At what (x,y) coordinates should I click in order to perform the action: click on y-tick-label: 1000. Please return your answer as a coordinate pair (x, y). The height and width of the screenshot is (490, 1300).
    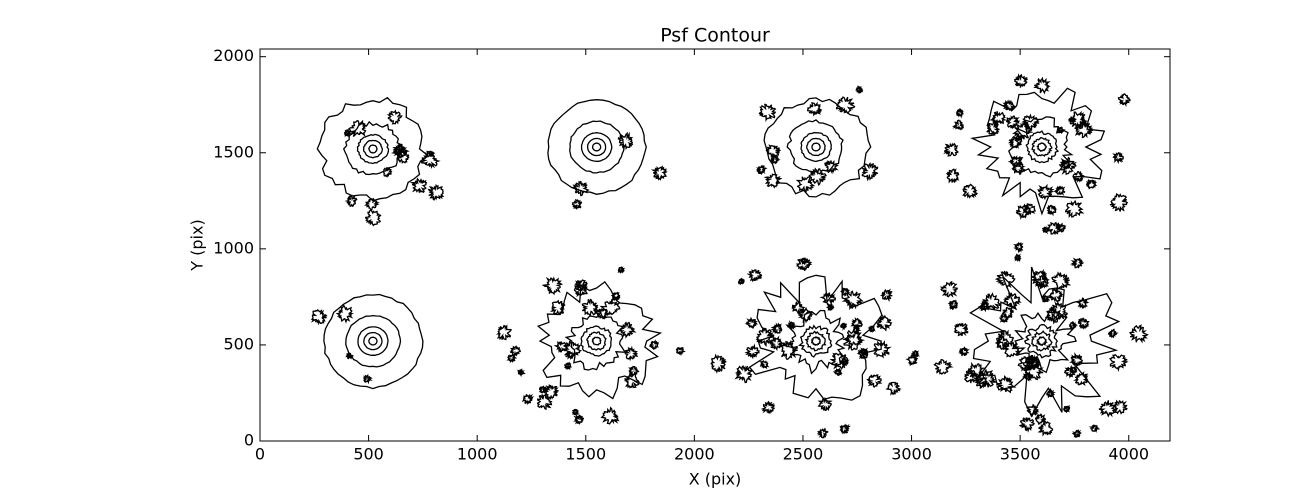
    Looking at the image, I should click on (233, 247).